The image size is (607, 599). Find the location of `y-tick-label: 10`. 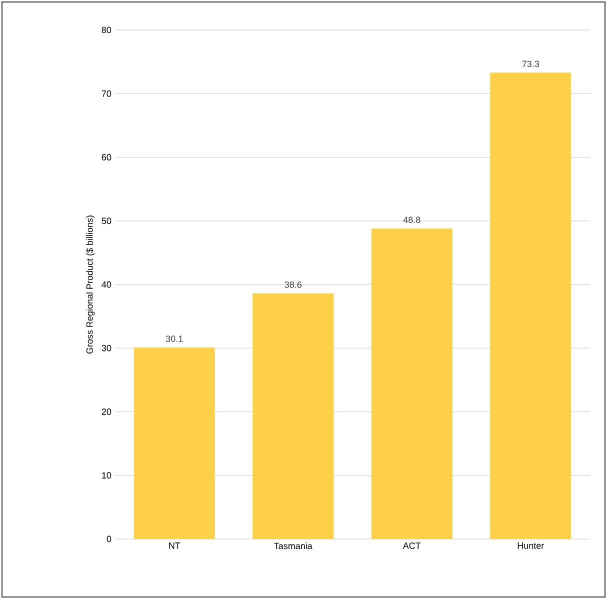

y-tick-label: 10 is located at coordinates (107, 475).